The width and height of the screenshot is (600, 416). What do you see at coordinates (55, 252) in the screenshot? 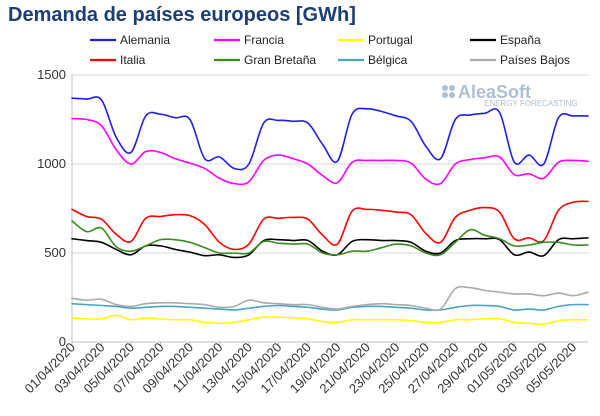
I see `y-tick-label: 500` at bounding box center [55, 252].